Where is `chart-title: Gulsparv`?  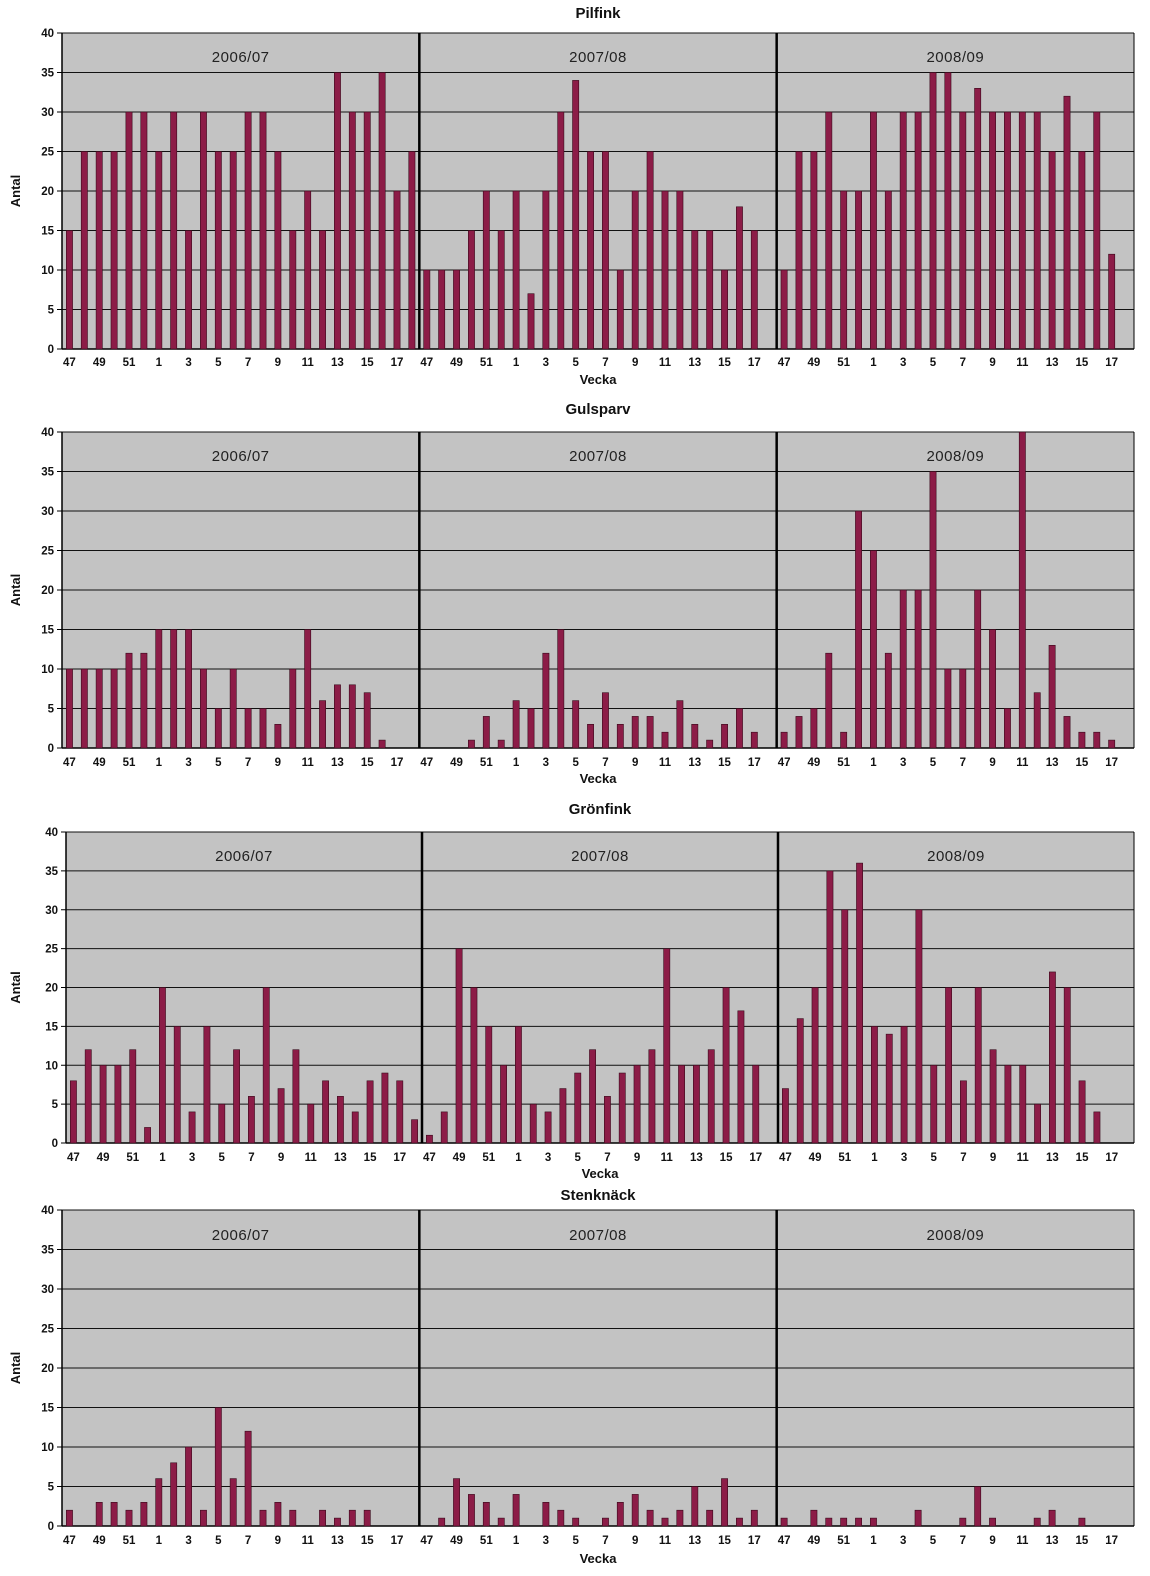
chart-title: Gulsparv is located at coordinates (598, 409).